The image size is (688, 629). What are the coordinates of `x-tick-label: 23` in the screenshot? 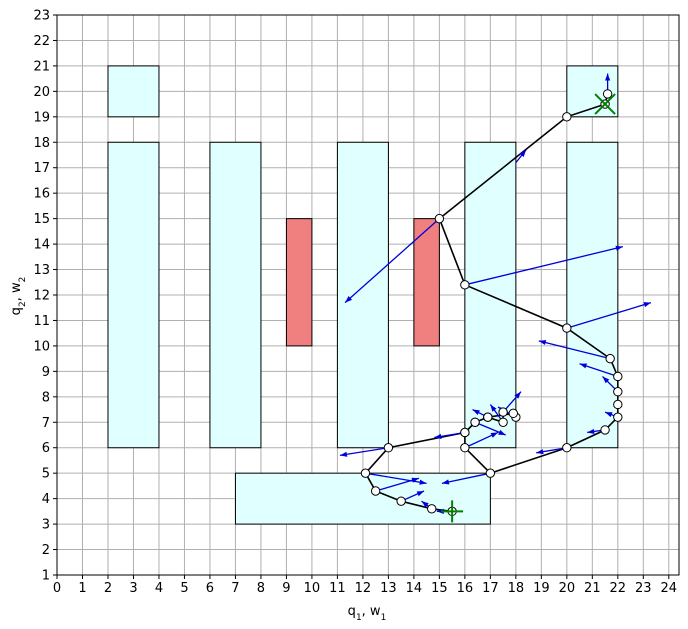 It's located at (643, 588).